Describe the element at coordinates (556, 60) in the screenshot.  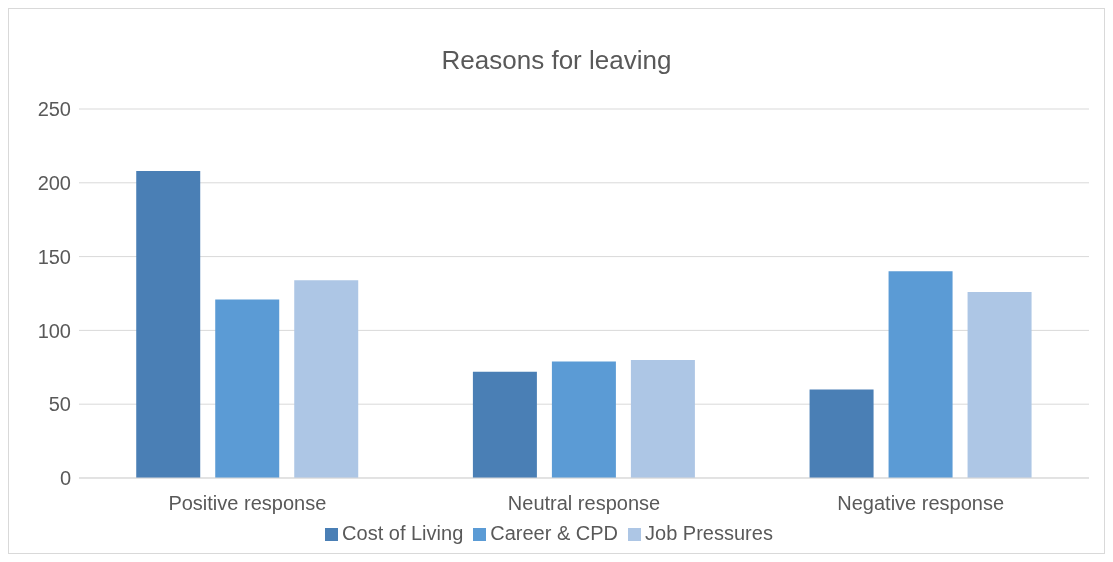
I see `chart-title: Reasons for leaving` at that location.